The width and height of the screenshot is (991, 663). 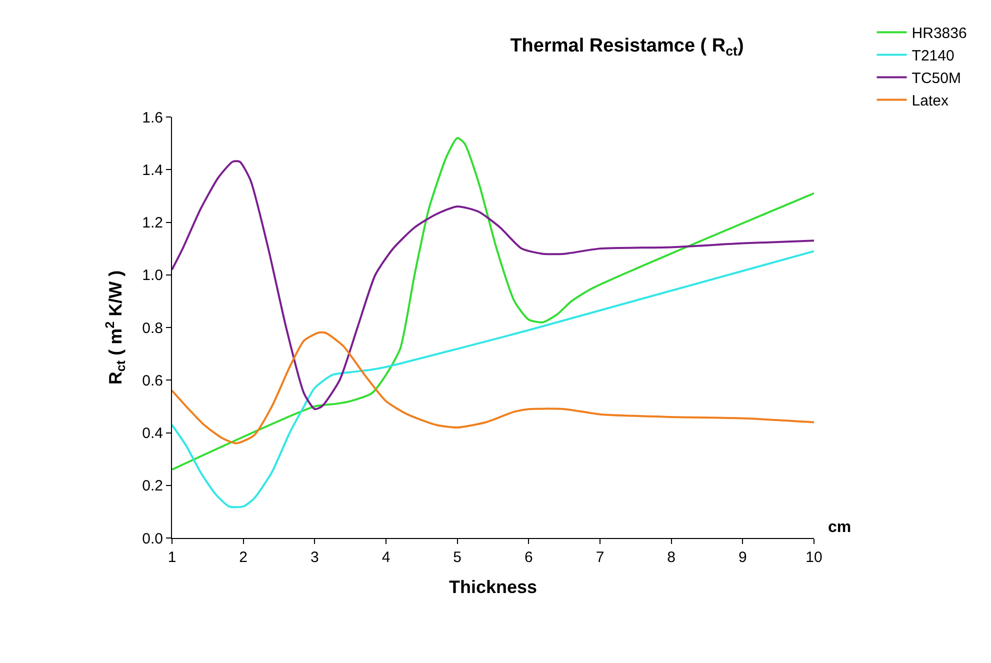 I want to click on x-tick-label: 6, so click(x=528, y=557).